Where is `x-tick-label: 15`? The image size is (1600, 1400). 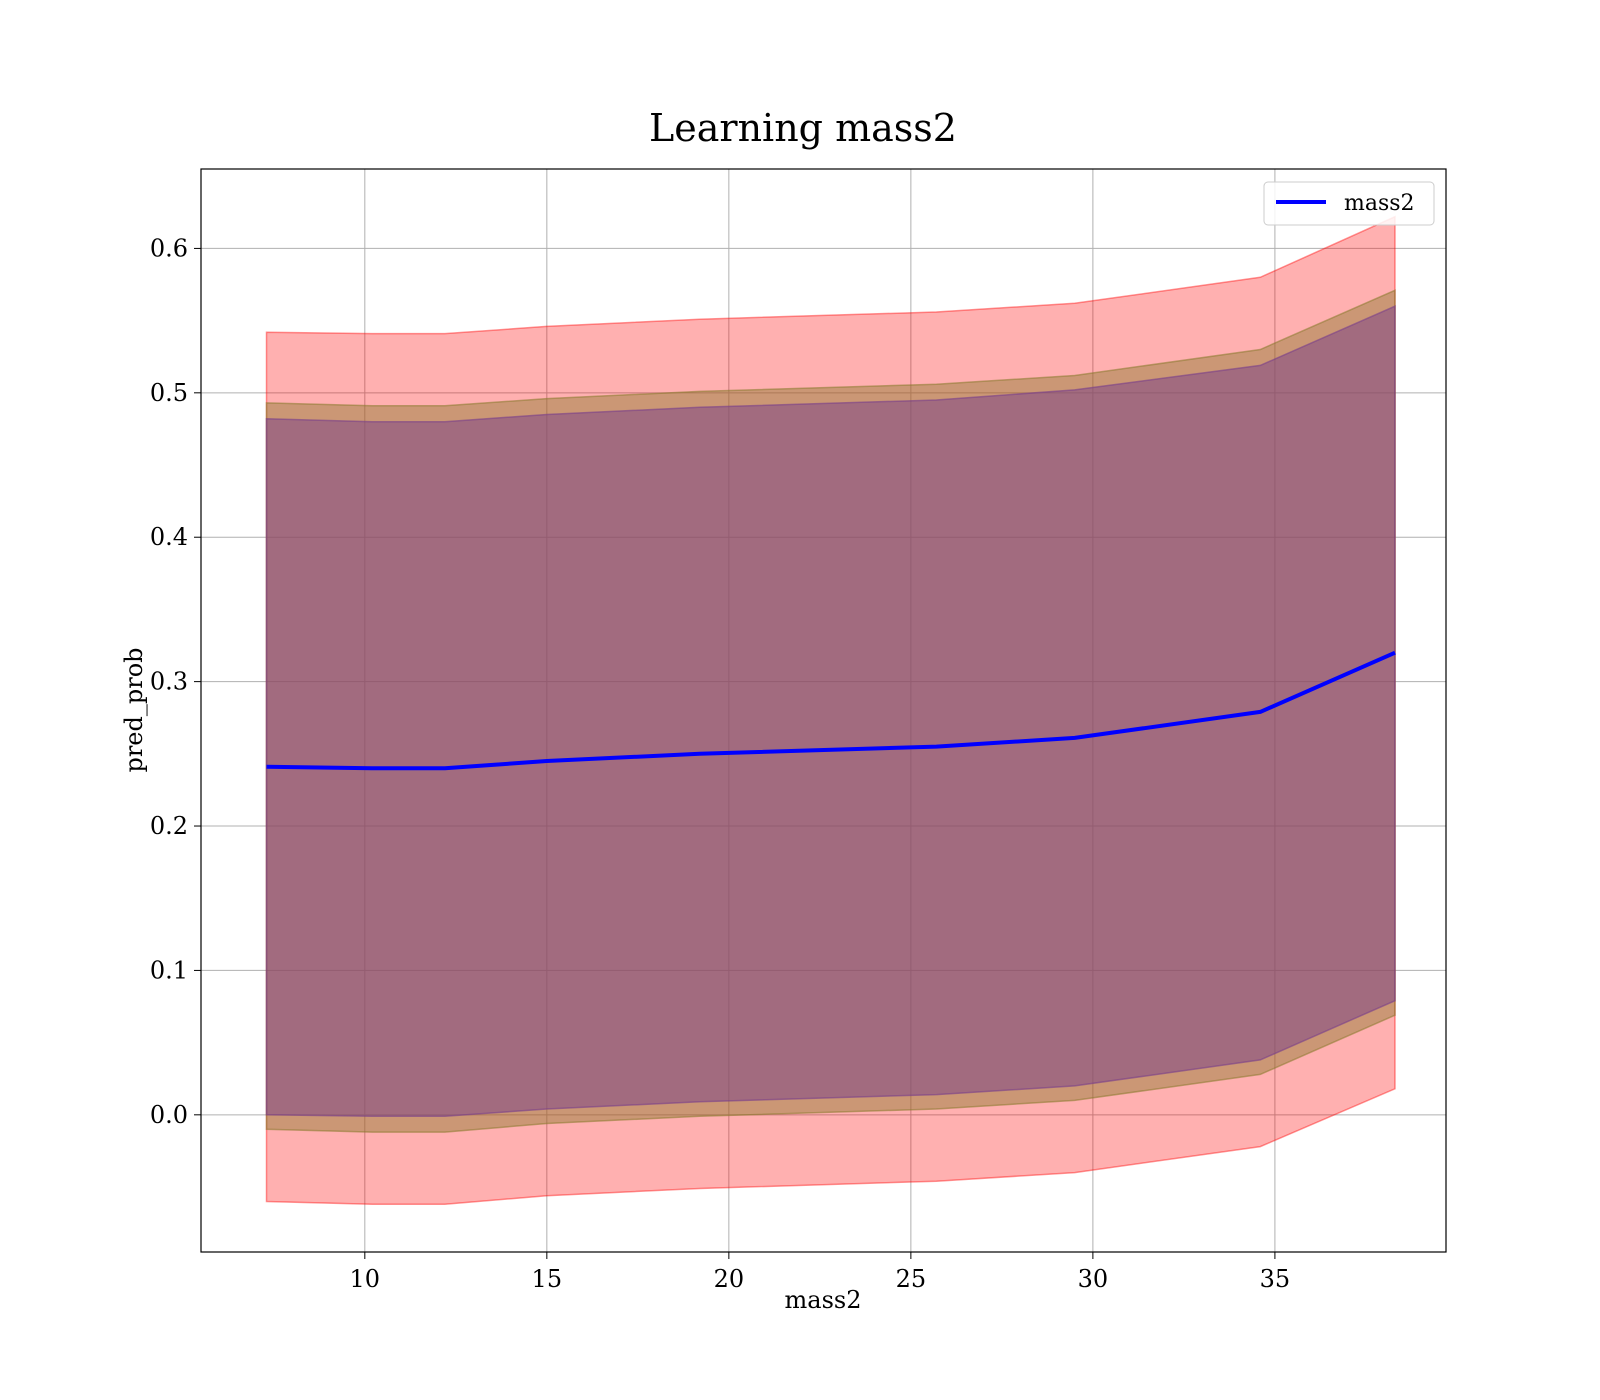
x-tick-label: 15 is located at coordinates (547, 1279).